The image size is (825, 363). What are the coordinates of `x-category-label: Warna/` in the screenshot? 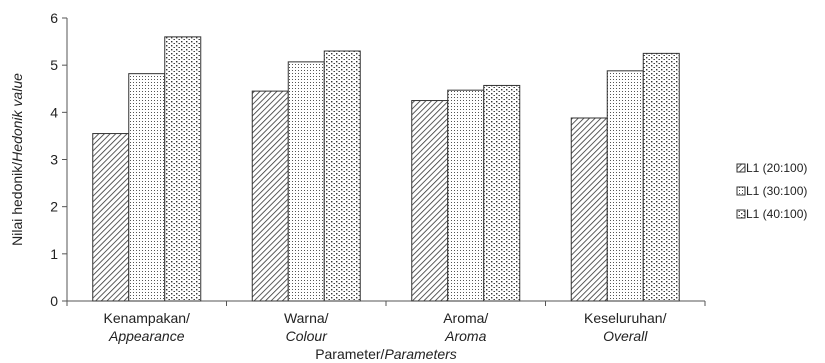 It's located at (306, 318).